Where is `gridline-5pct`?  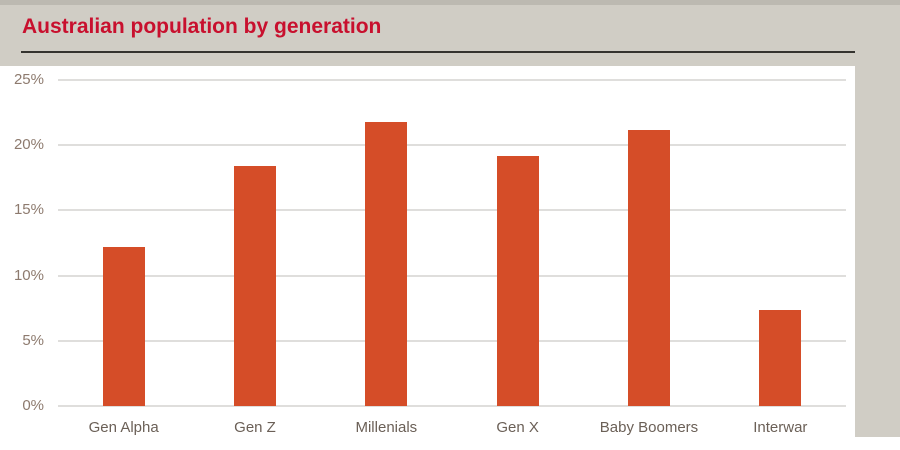 gridline-5pct is located at coordinates (452, 340).